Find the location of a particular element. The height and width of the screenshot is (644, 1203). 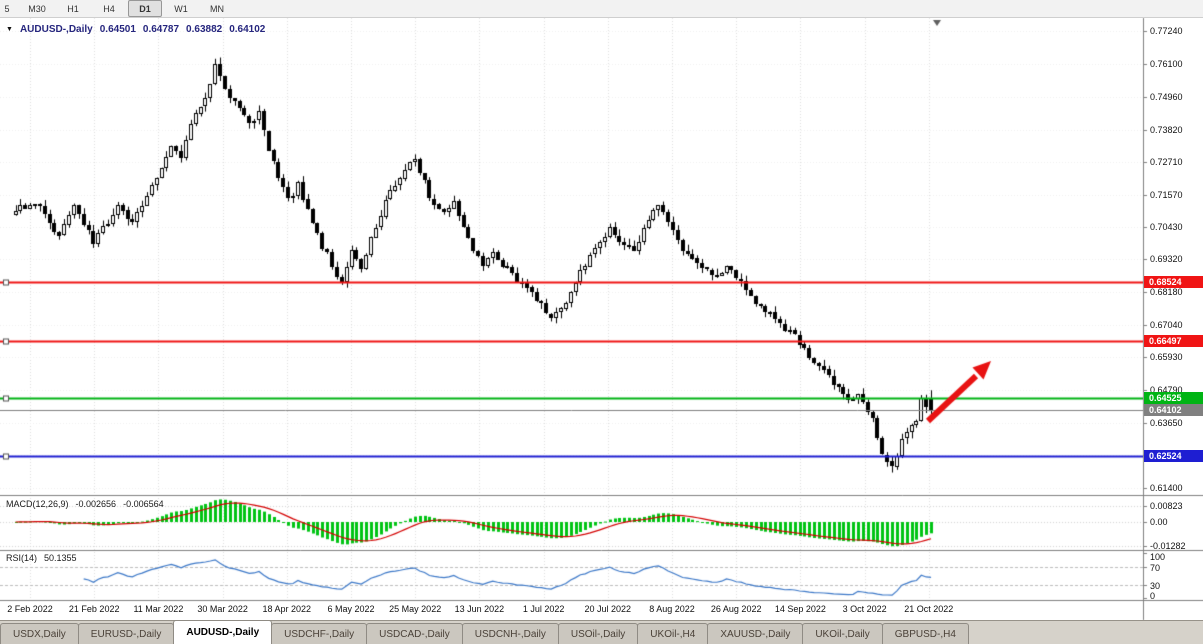

macd-main-value: -0.002656 is located at coordinates (96, 504).